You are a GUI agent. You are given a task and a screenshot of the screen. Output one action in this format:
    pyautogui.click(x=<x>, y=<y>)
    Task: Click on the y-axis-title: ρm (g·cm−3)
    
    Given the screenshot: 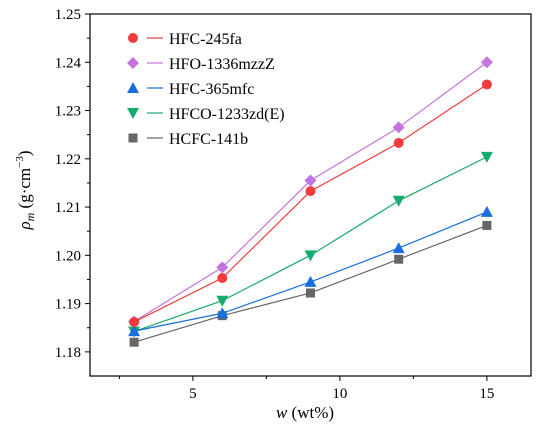 What is the action you would take?
    pyautogui.click(x=25, y=190)
    